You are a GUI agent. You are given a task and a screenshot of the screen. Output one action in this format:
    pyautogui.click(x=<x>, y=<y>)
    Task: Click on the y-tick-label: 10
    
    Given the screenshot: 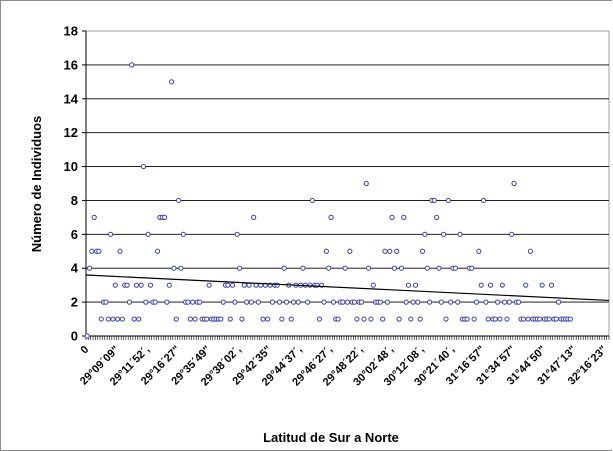 What is the action you would take?
    pyautogui.click(x=71, y=166)
    